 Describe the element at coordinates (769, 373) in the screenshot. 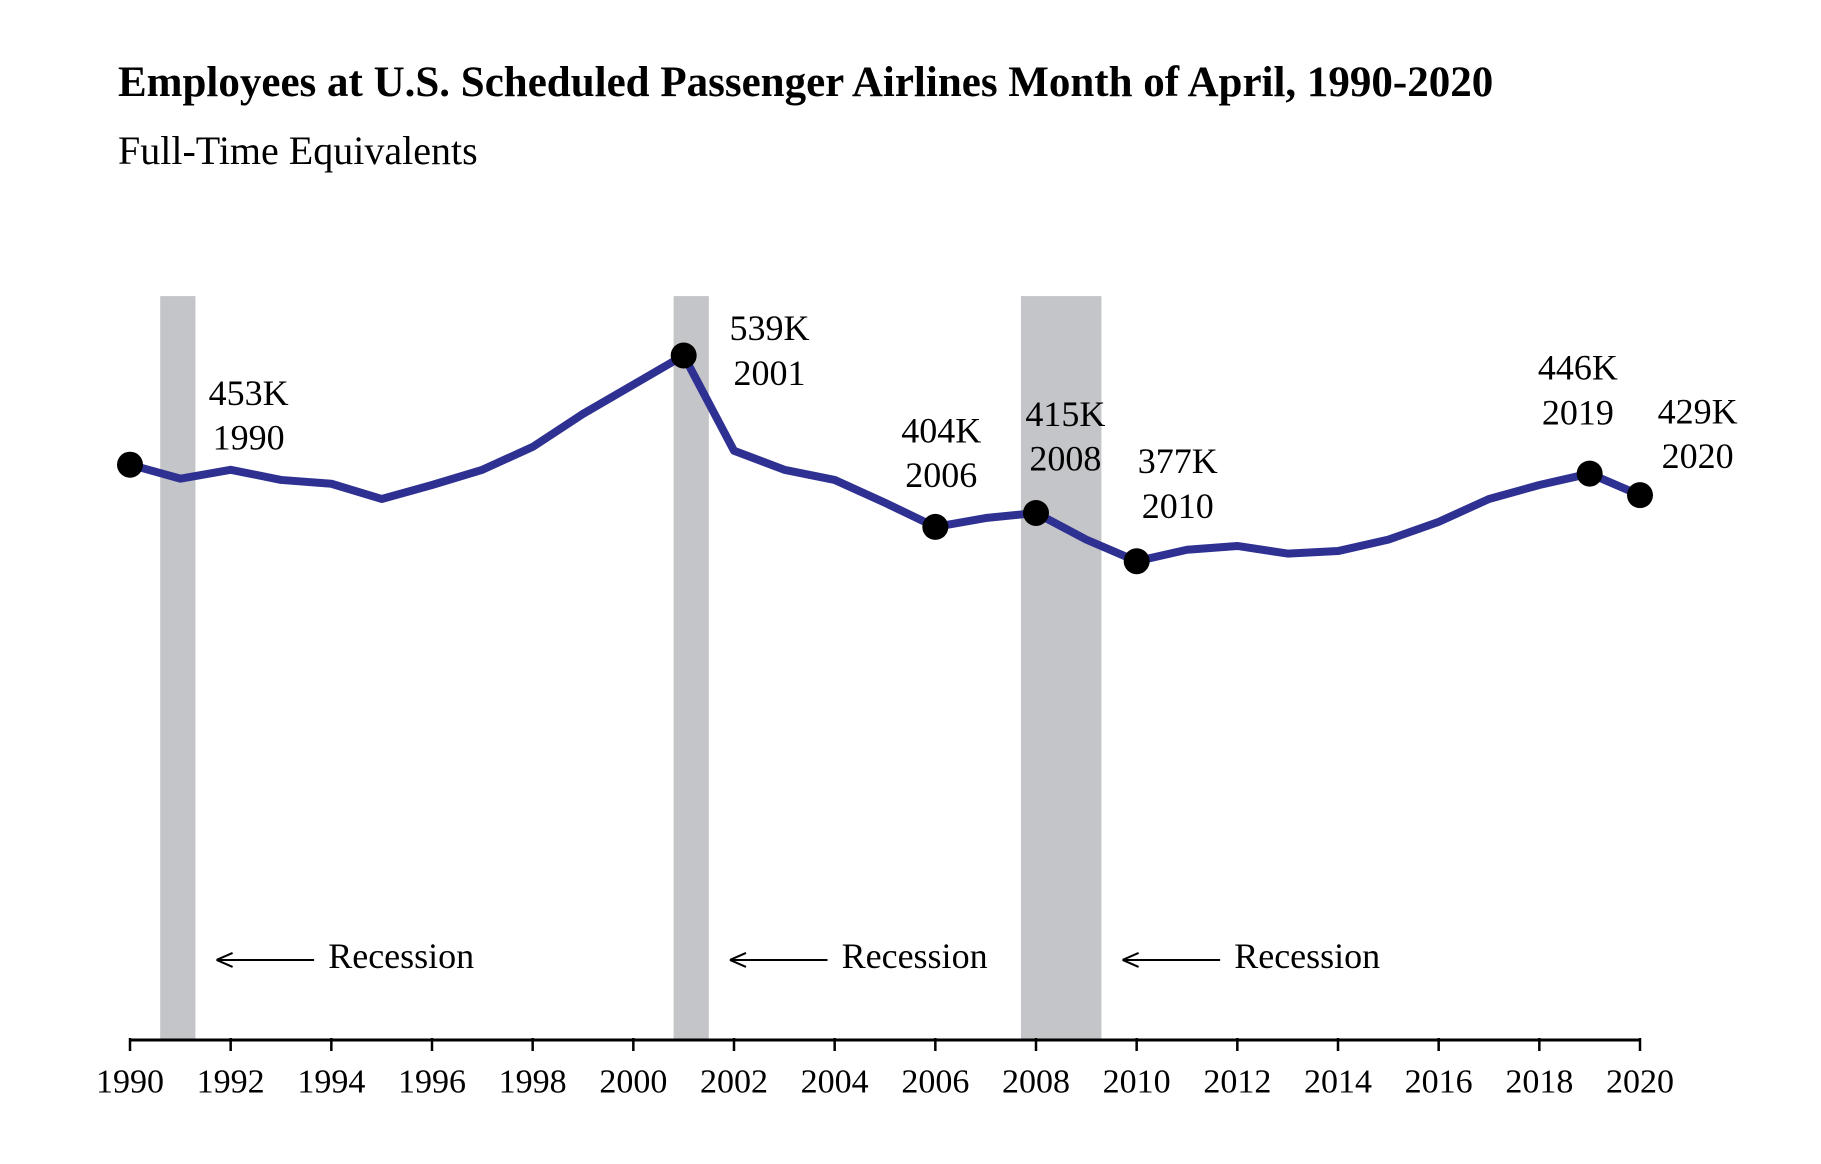

I see `value-label-year: 2001` at that location.